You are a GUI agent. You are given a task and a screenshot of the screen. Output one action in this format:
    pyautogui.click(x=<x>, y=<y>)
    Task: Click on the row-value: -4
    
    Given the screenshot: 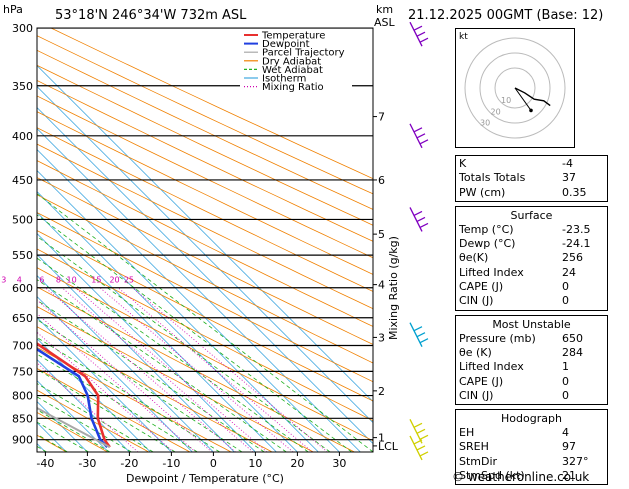 What is the action you would take?
    pyautogui.click(x=567, y=163)
    